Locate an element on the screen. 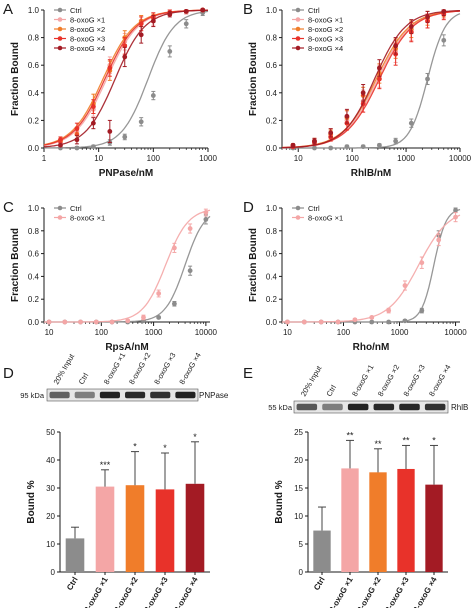 Image resolution: width=474 pixels, height=608 pixels. significance-marker: ** is located at coordinates (406, 440).